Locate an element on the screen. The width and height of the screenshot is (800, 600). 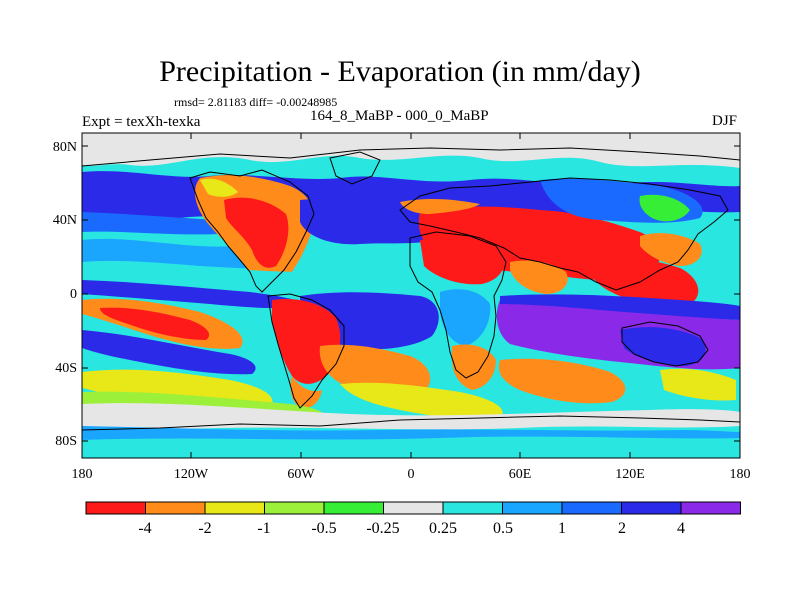
coast-south-america is located at coordinates (306, 351).